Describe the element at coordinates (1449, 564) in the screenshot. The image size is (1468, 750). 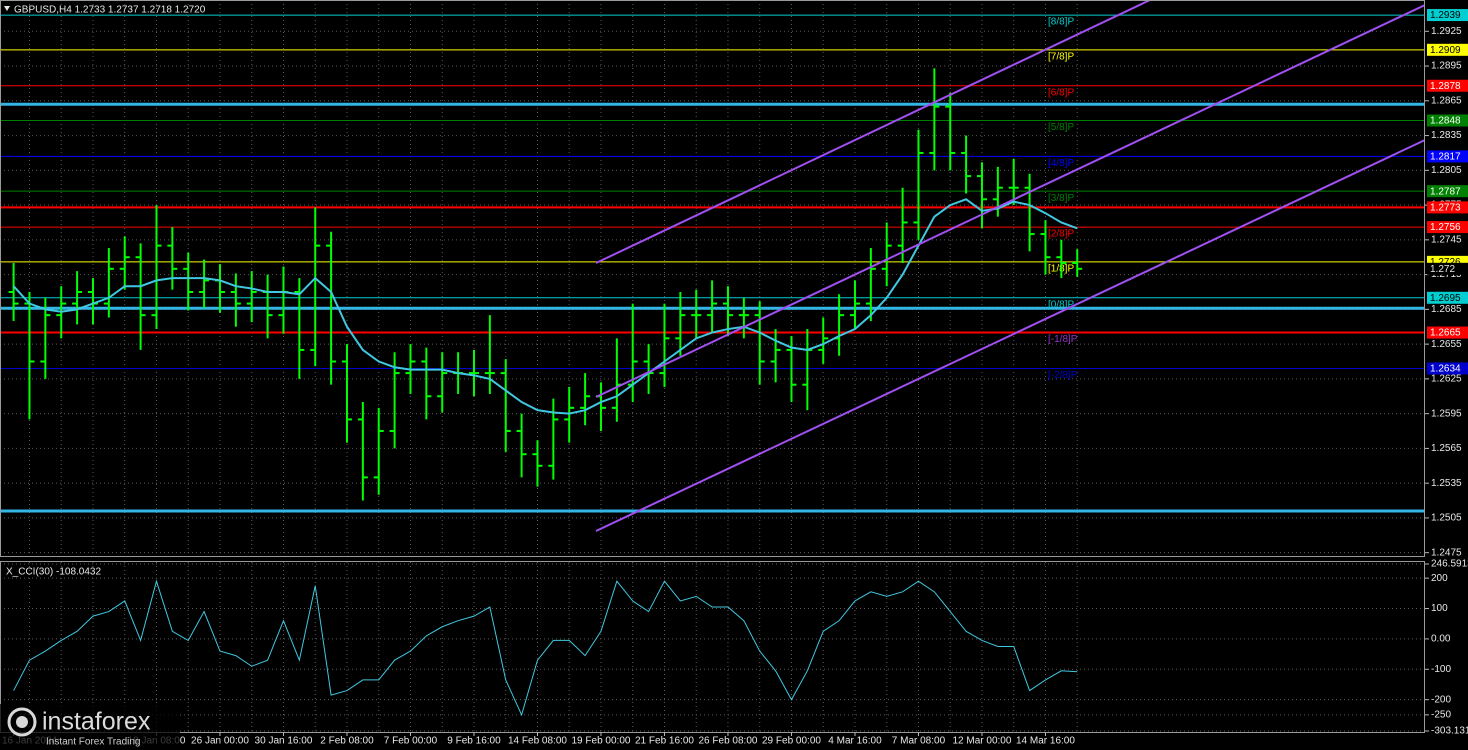
I see `cci-y-tick-label: 246.5913` at that location.